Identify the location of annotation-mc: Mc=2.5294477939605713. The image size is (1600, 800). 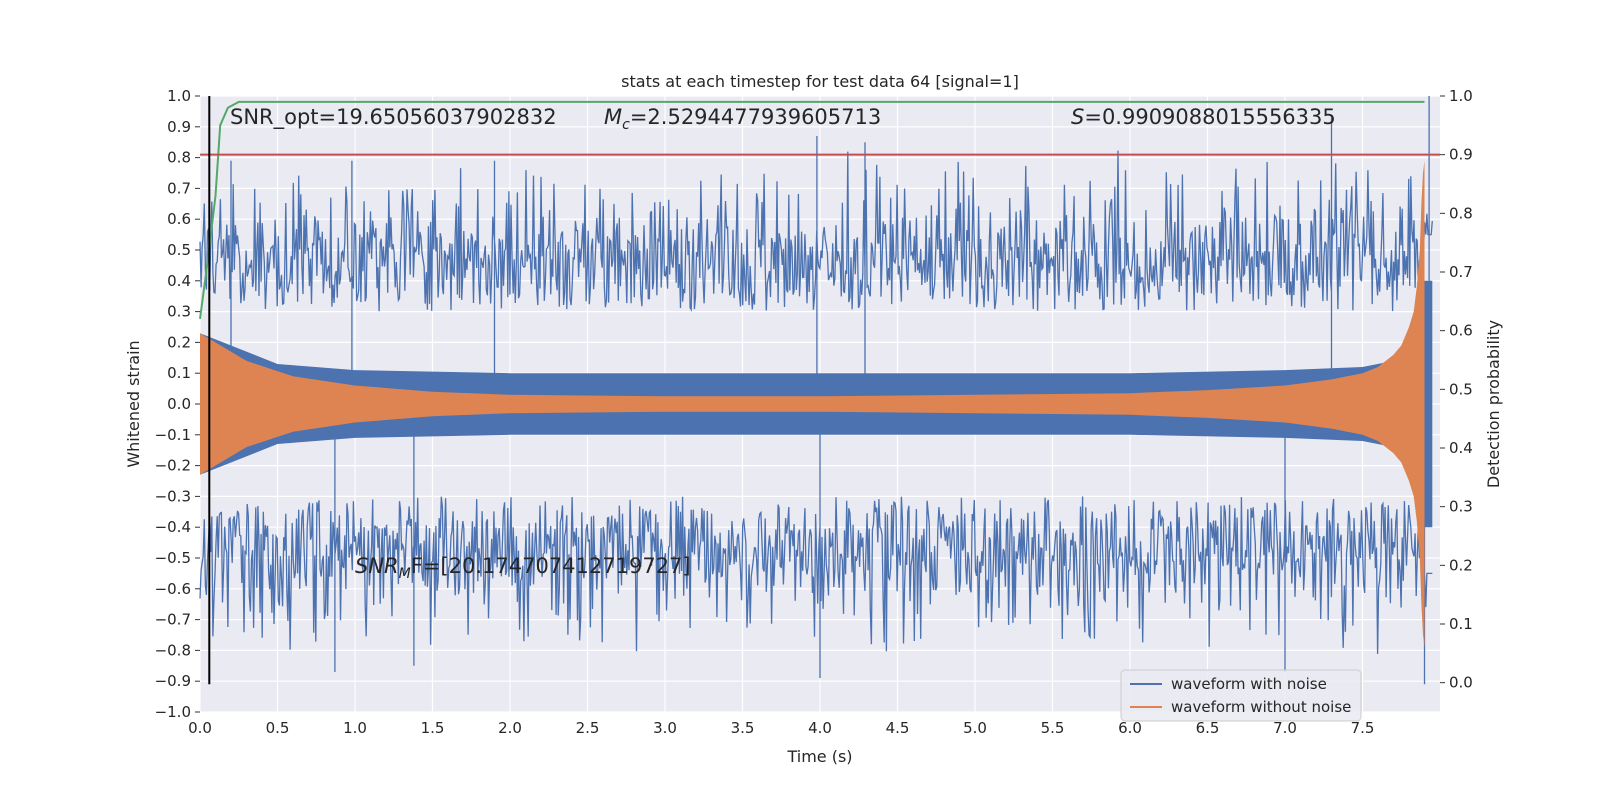
(742, 119).